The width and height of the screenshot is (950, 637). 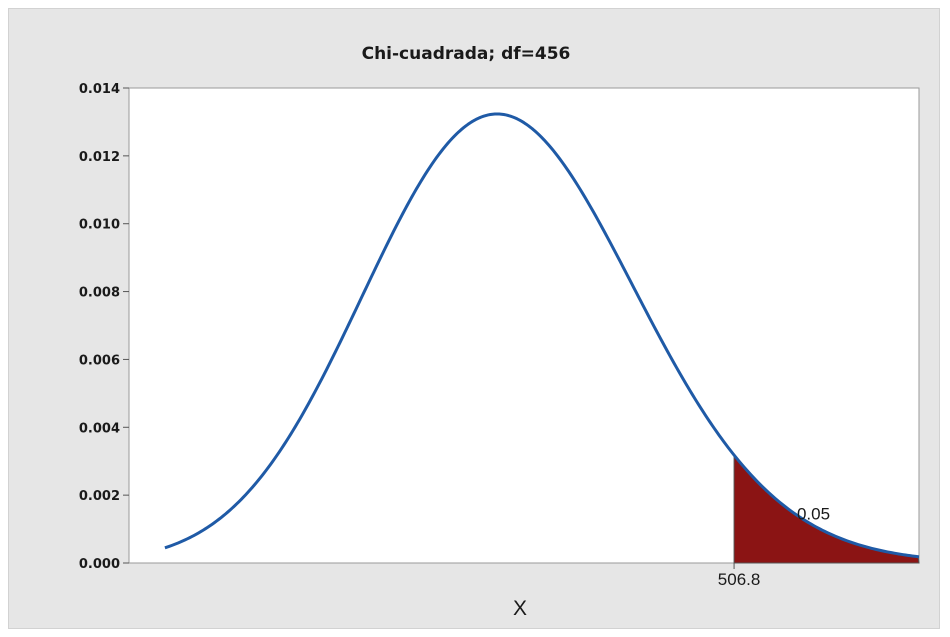 I want to click on y-tick-label-5: 0.012, so click(x=99, y=157).